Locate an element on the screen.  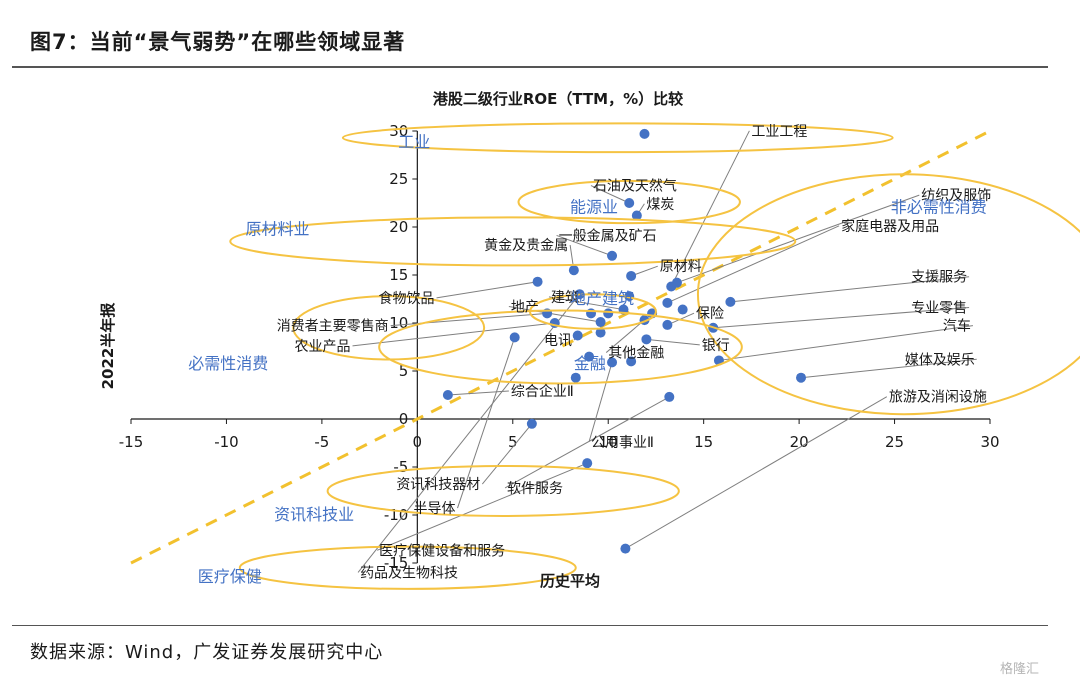
group-label: 工业 is located at coordinates (414, 141).